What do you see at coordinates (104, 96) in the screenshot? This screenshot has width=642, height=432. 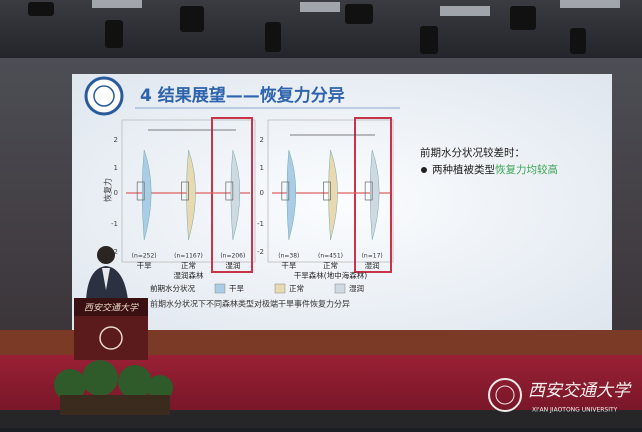 I see `slide-logo` at bounding box center [104, 96].